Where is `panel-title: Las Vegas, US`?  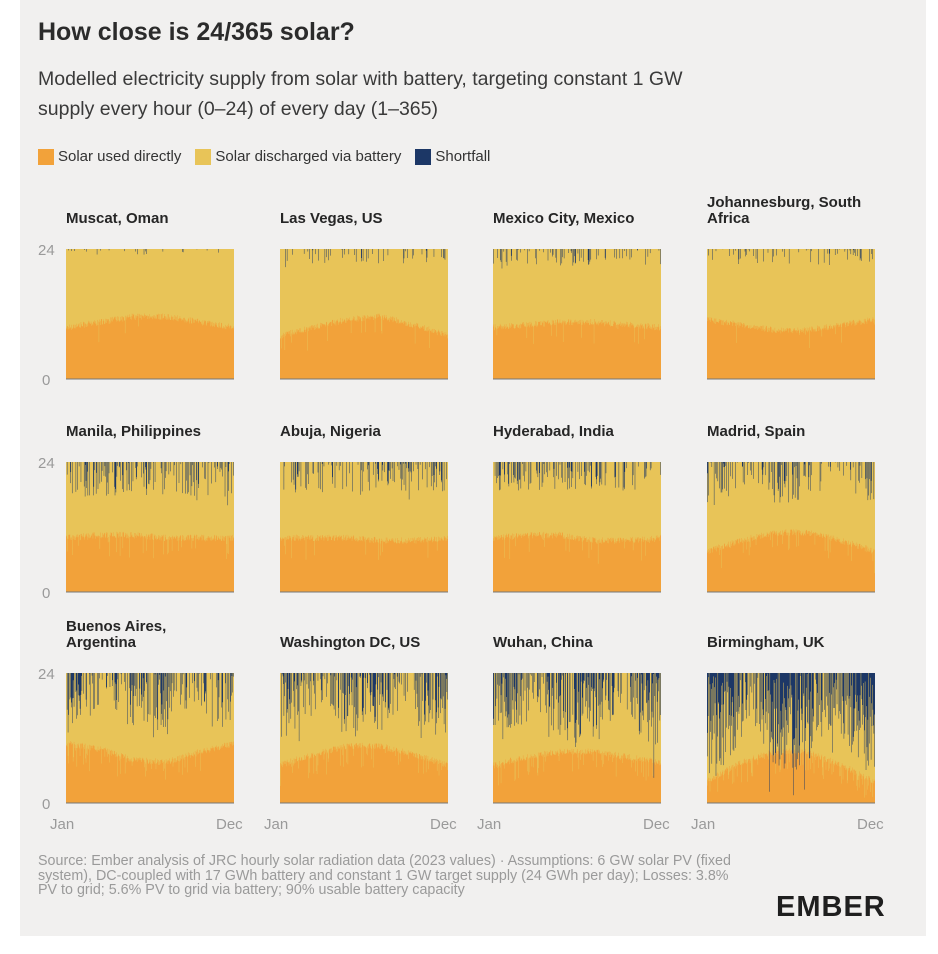
panel-title: Las Vegas, US is located at coordinates (331, 218).